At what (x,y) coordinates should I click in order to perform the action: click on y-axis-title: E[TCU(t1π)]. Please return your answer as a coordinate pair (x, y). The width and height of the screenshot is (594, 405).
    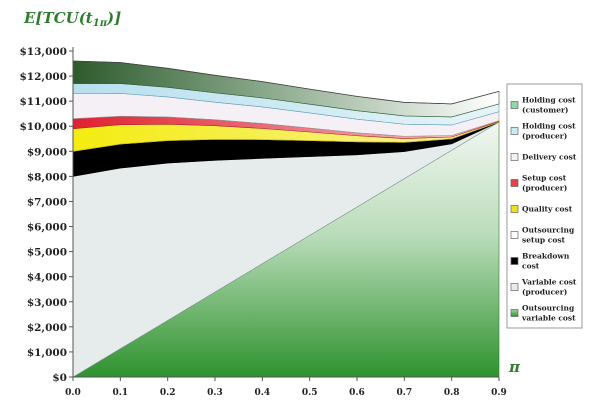
    Looking at the image, I should click on (72, 19).